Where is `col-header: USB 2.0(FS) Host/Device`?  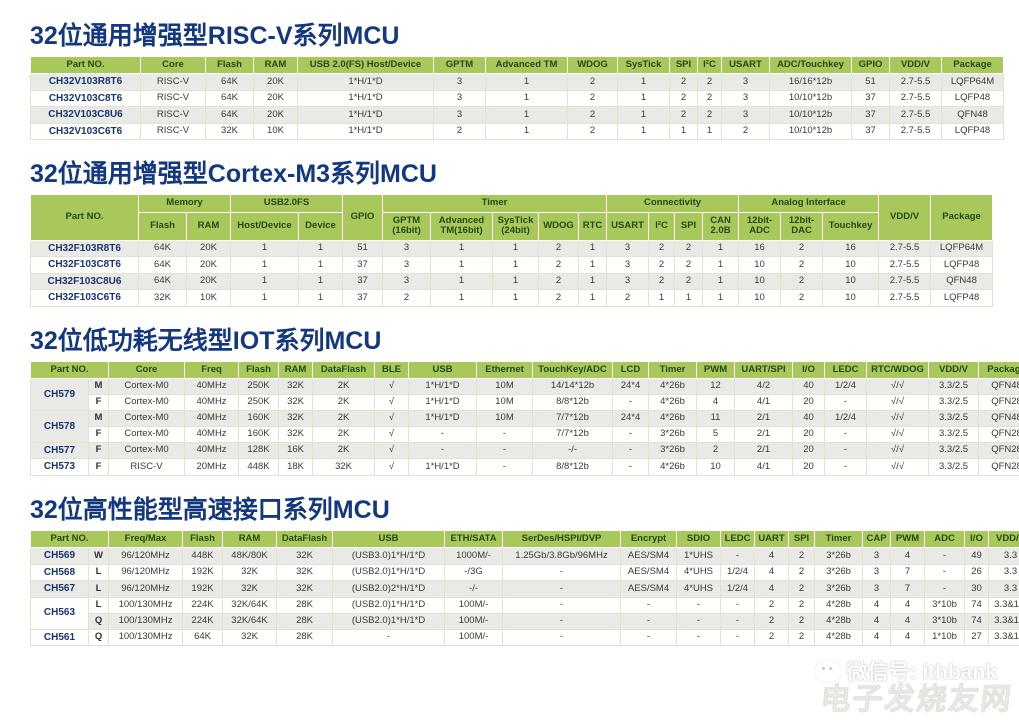
col-header: USB 2.0(FS) Host/Device is located at coordinates (365, 65).